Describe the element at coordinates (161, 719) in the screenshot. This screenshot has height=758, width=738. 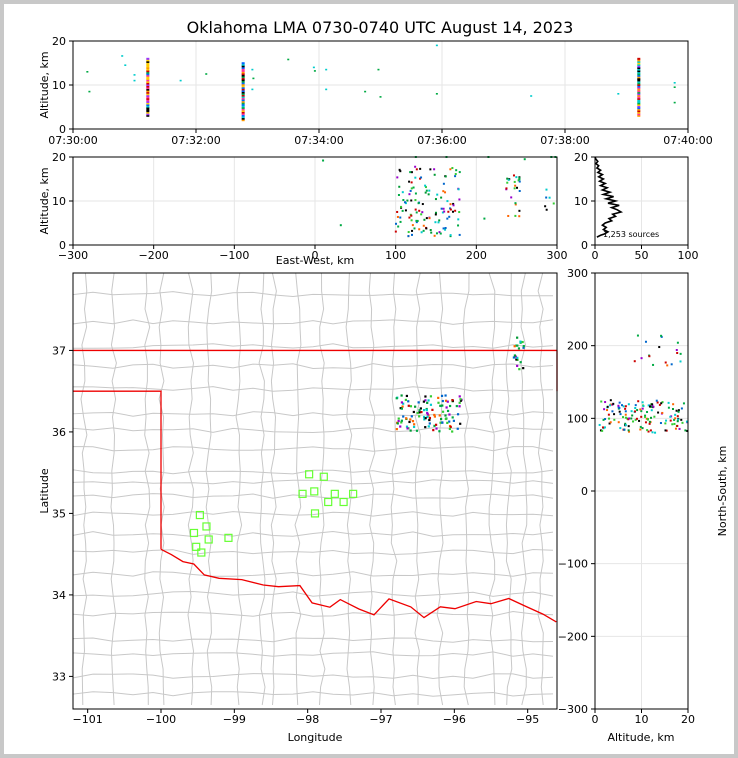
I see `longitude-tick-label: −100` at that location.